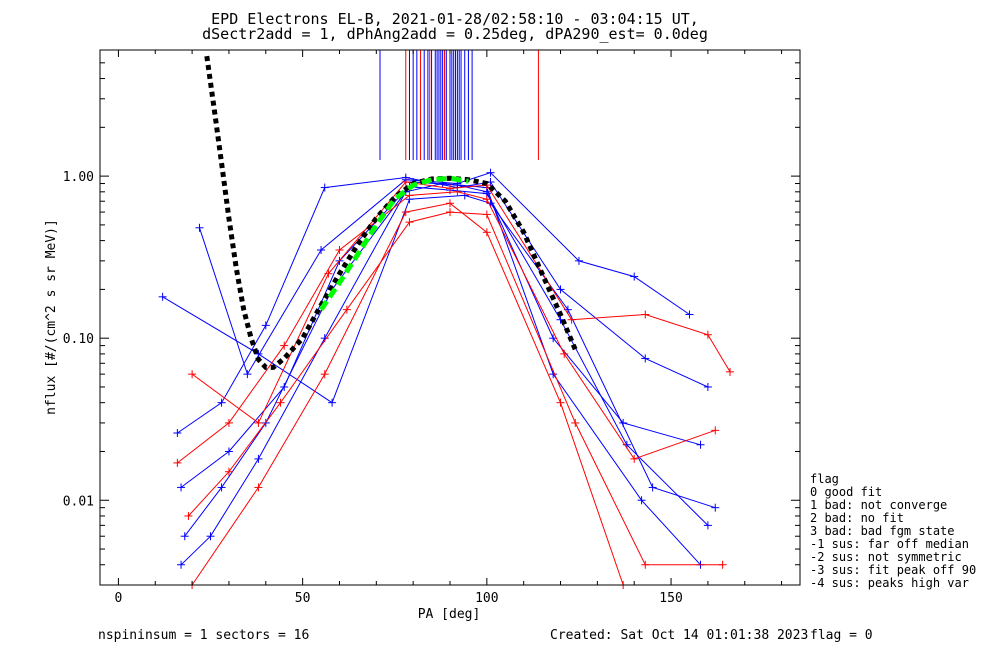 This screenshot has height=650, width=1000. What do you see at coordinates (679, 635) in the screenshot?
I see `footer-created: Created: Sat Oct 14 01:01:38 2023` at bounding box center [679, 635].